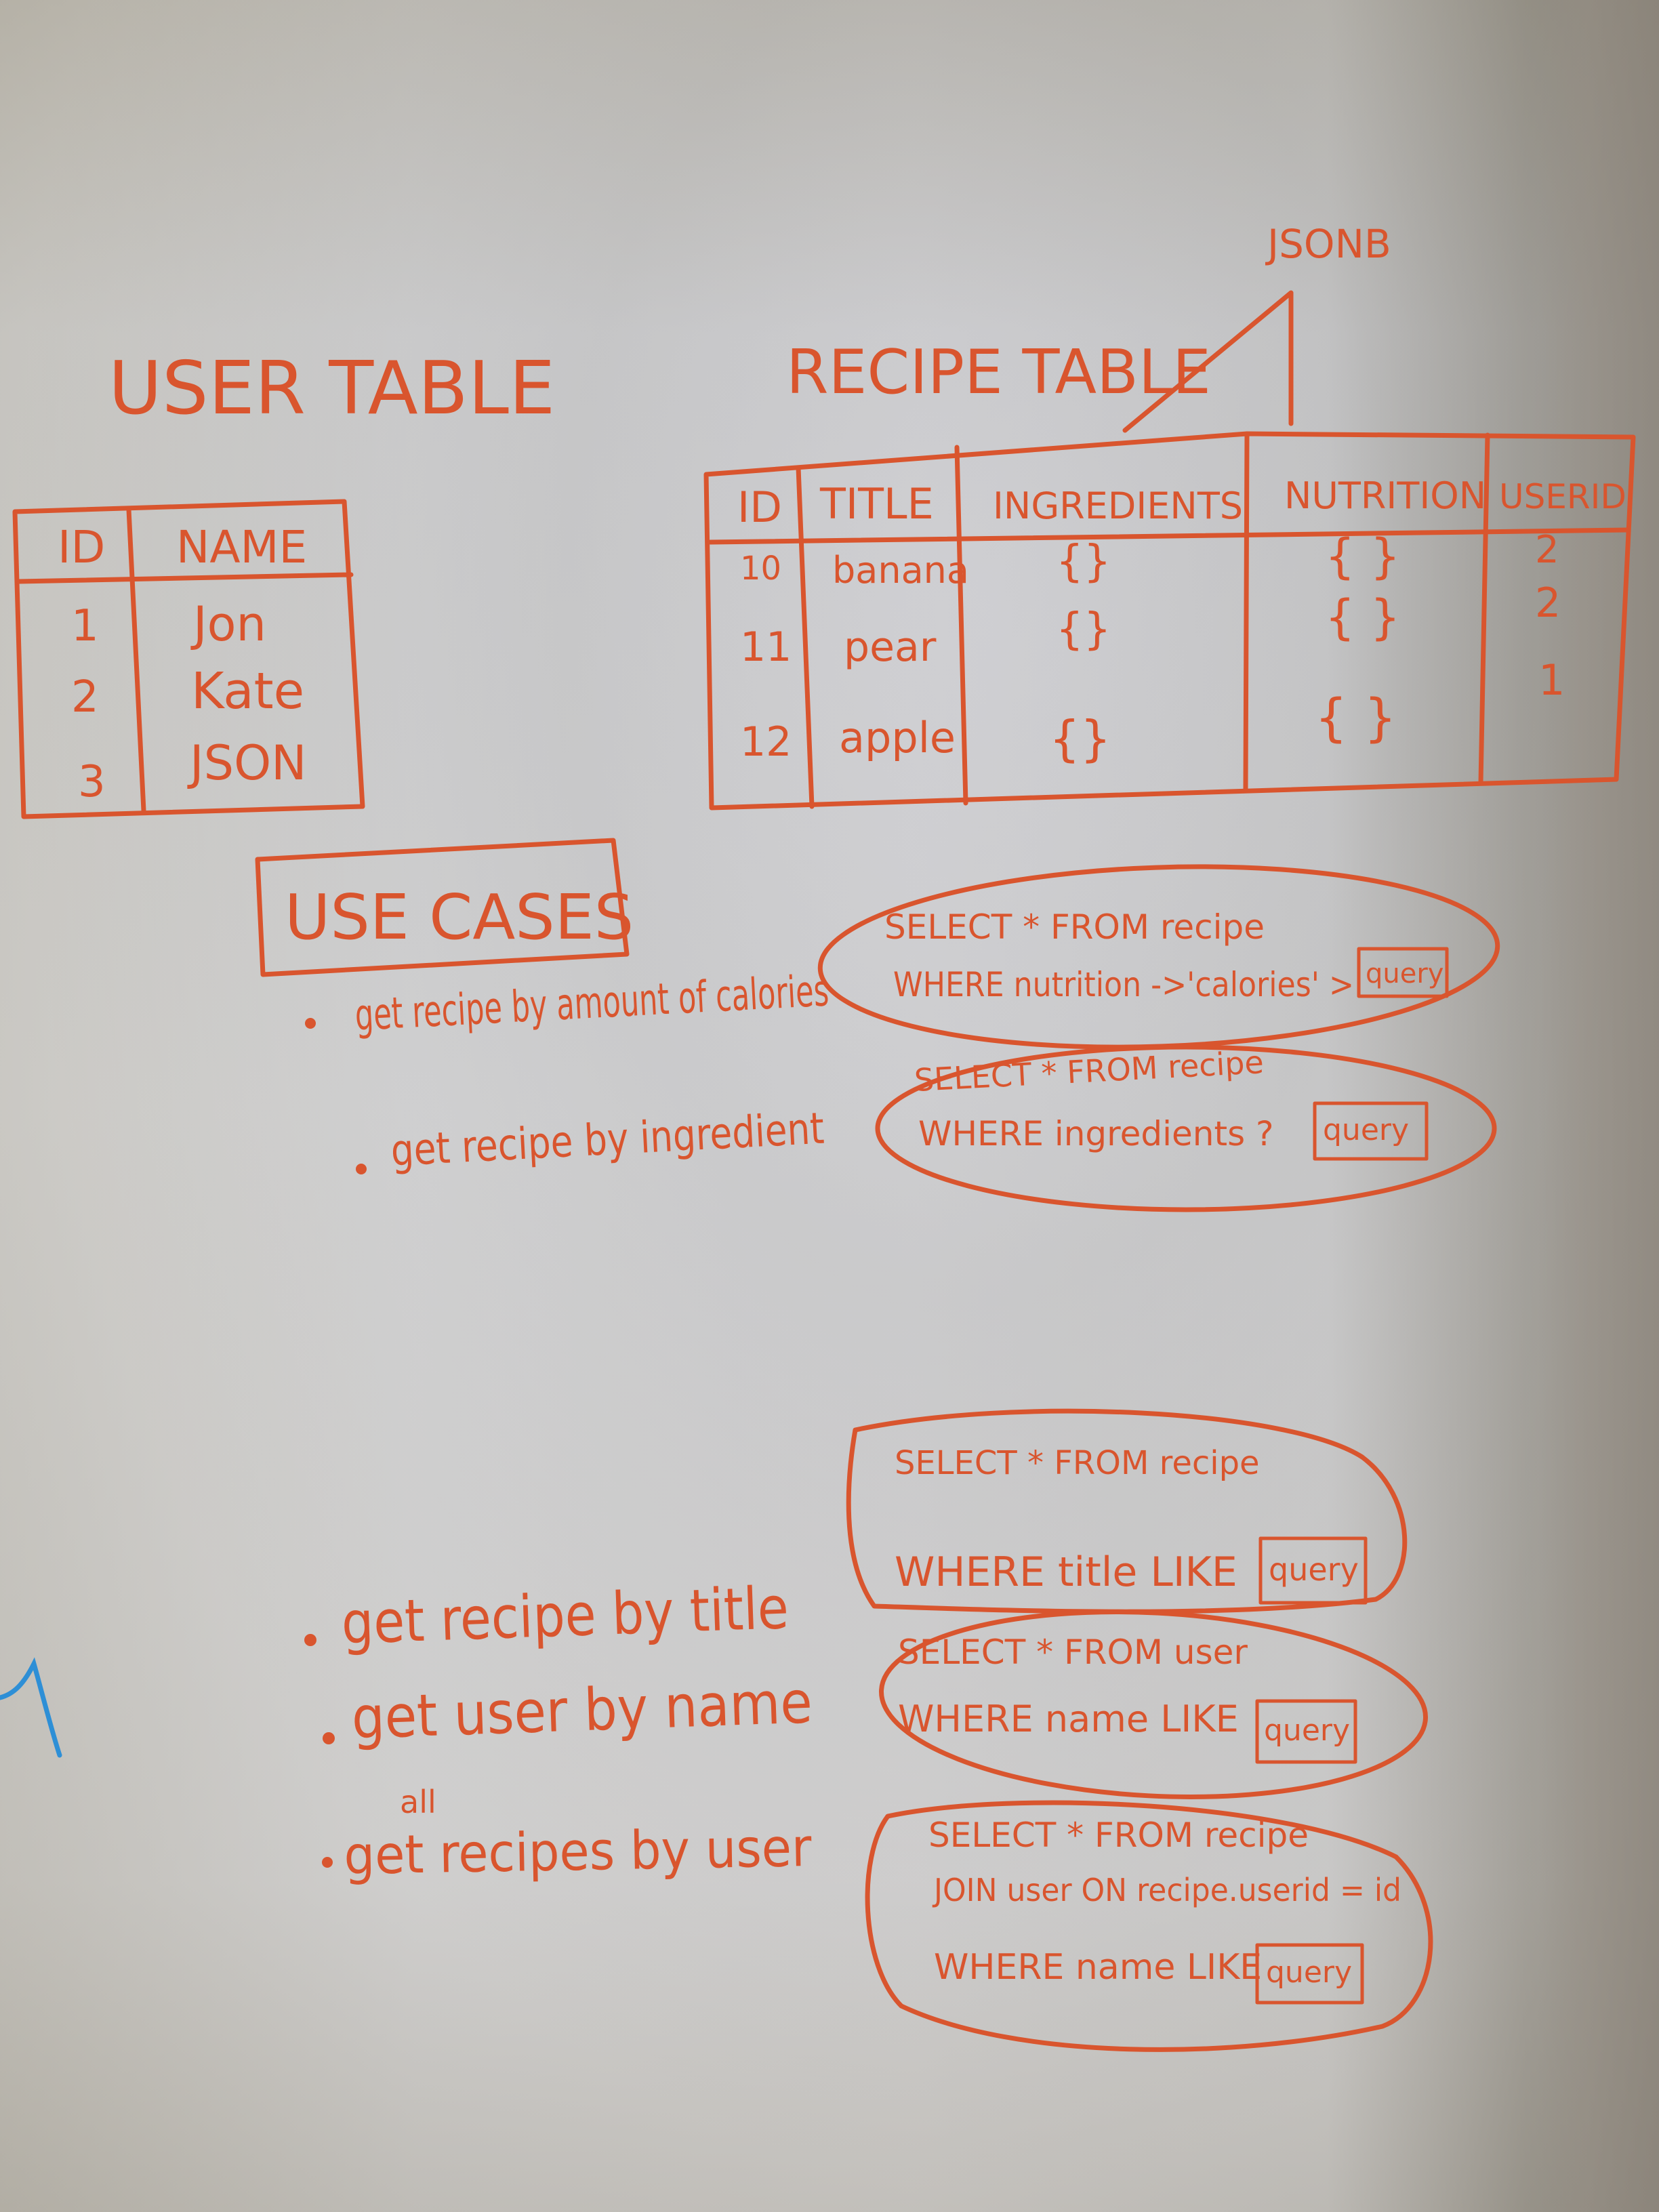 The image size is (1659, 2212). I want to click on insert-word: all, so click(418, 1802).